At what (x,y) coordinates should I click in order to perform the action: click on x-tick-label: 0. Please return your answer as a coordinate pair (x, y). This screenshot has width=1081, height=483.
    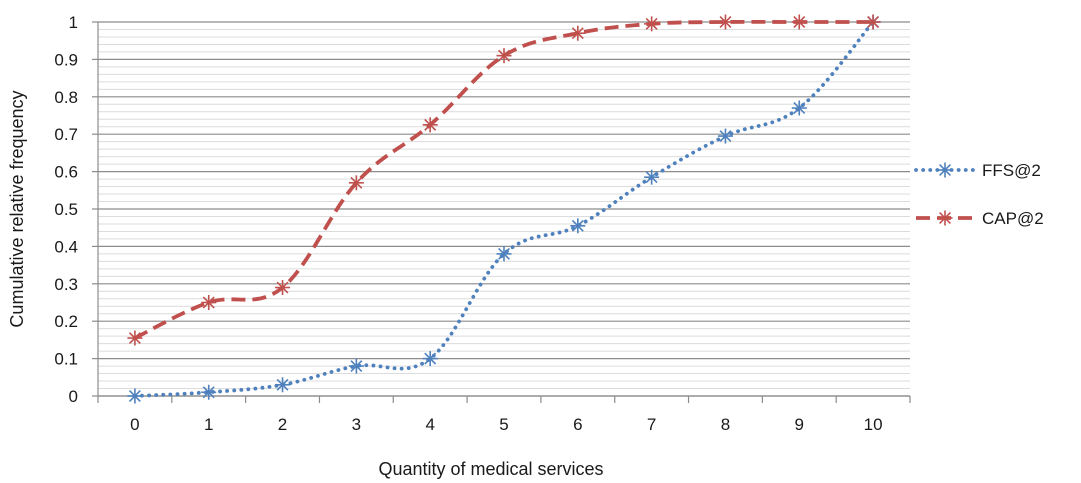
    Looking at the image, I should click on (134, 424).